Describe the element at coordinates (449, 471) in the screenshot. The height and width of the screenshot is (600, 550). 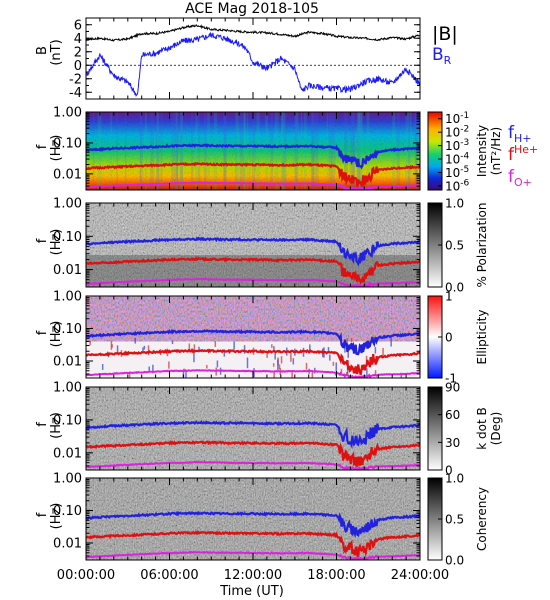
I see `wave-normal-angle-colorbar-tick-label: 0` at that location.